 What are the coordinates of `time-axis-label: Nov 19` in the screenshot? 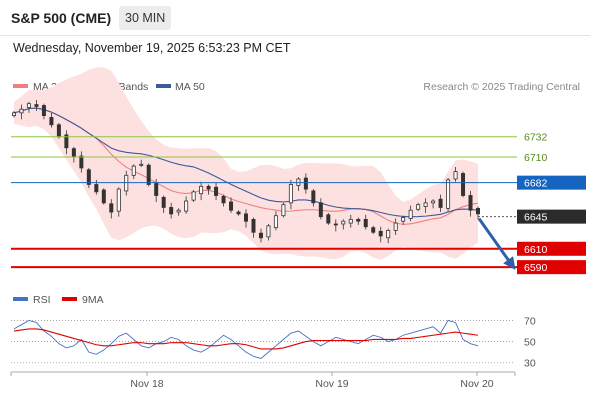 It's located at (331, 384).